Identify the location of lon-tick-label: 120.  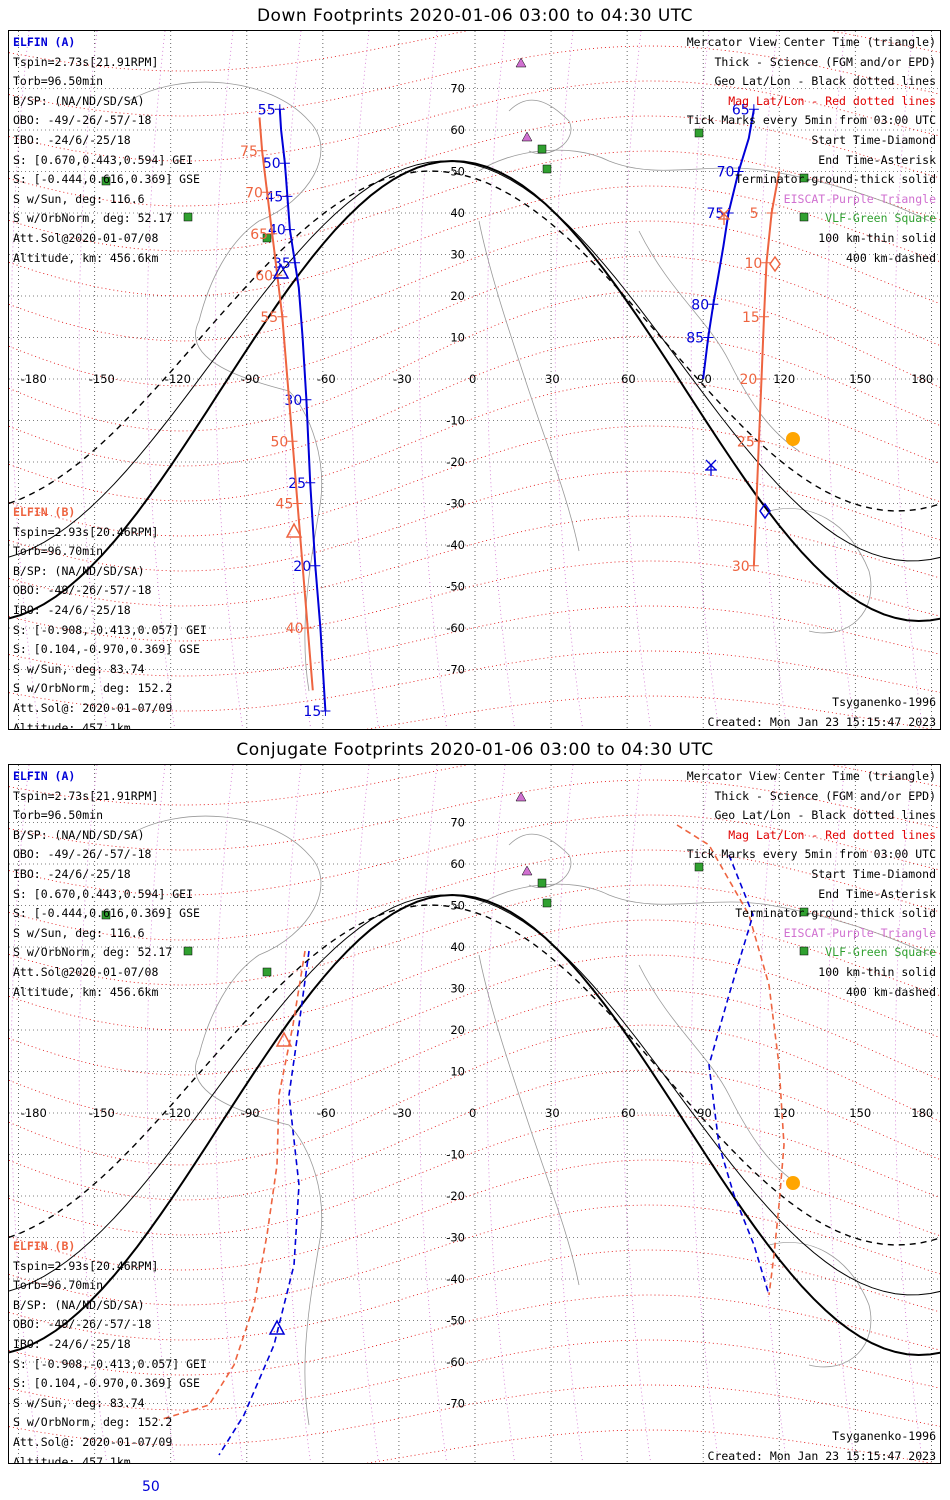
(784, 1113).